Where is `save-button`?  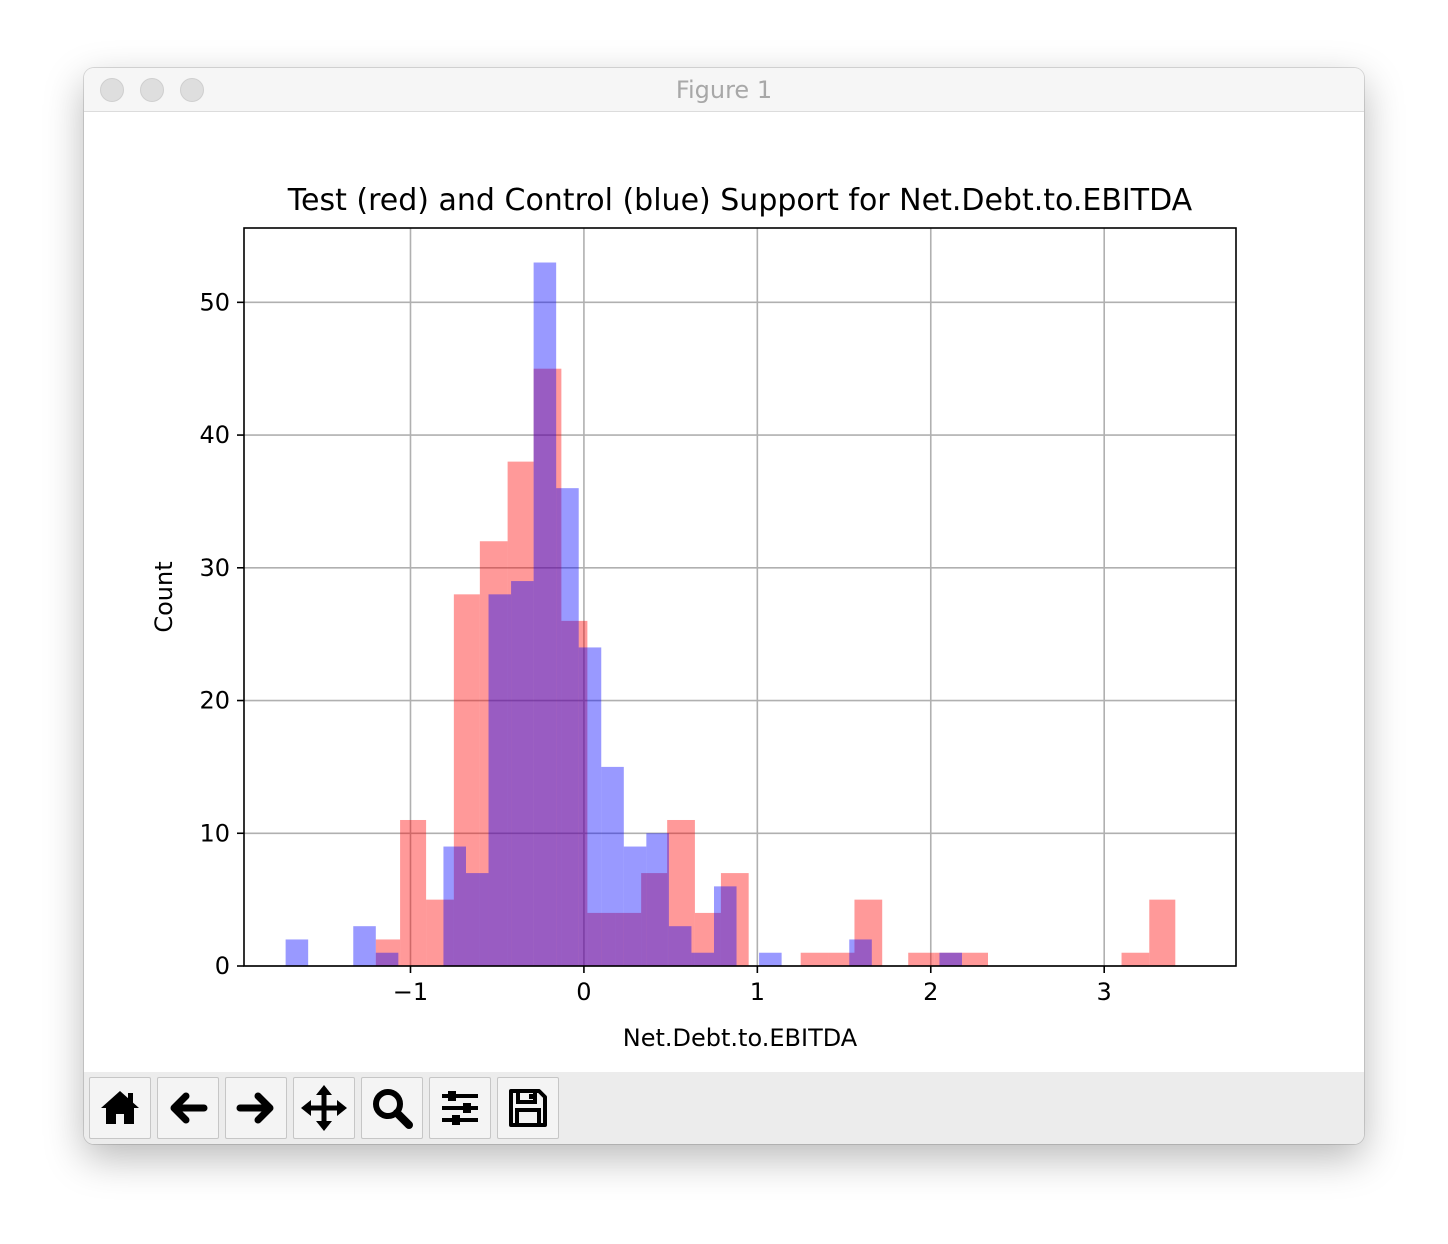
save-button is located at coordinates (528, 1108).